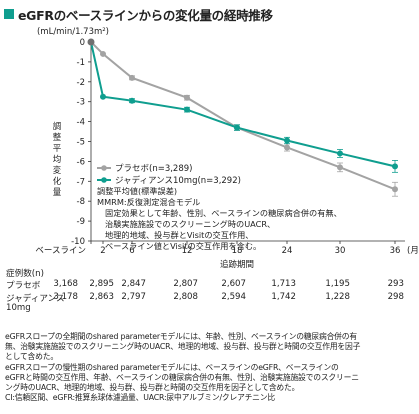  What do you see at coordinates (413, 251) in the screenshot?
I see `x-axis-unit: (月)` at bounding box center [413, 251].